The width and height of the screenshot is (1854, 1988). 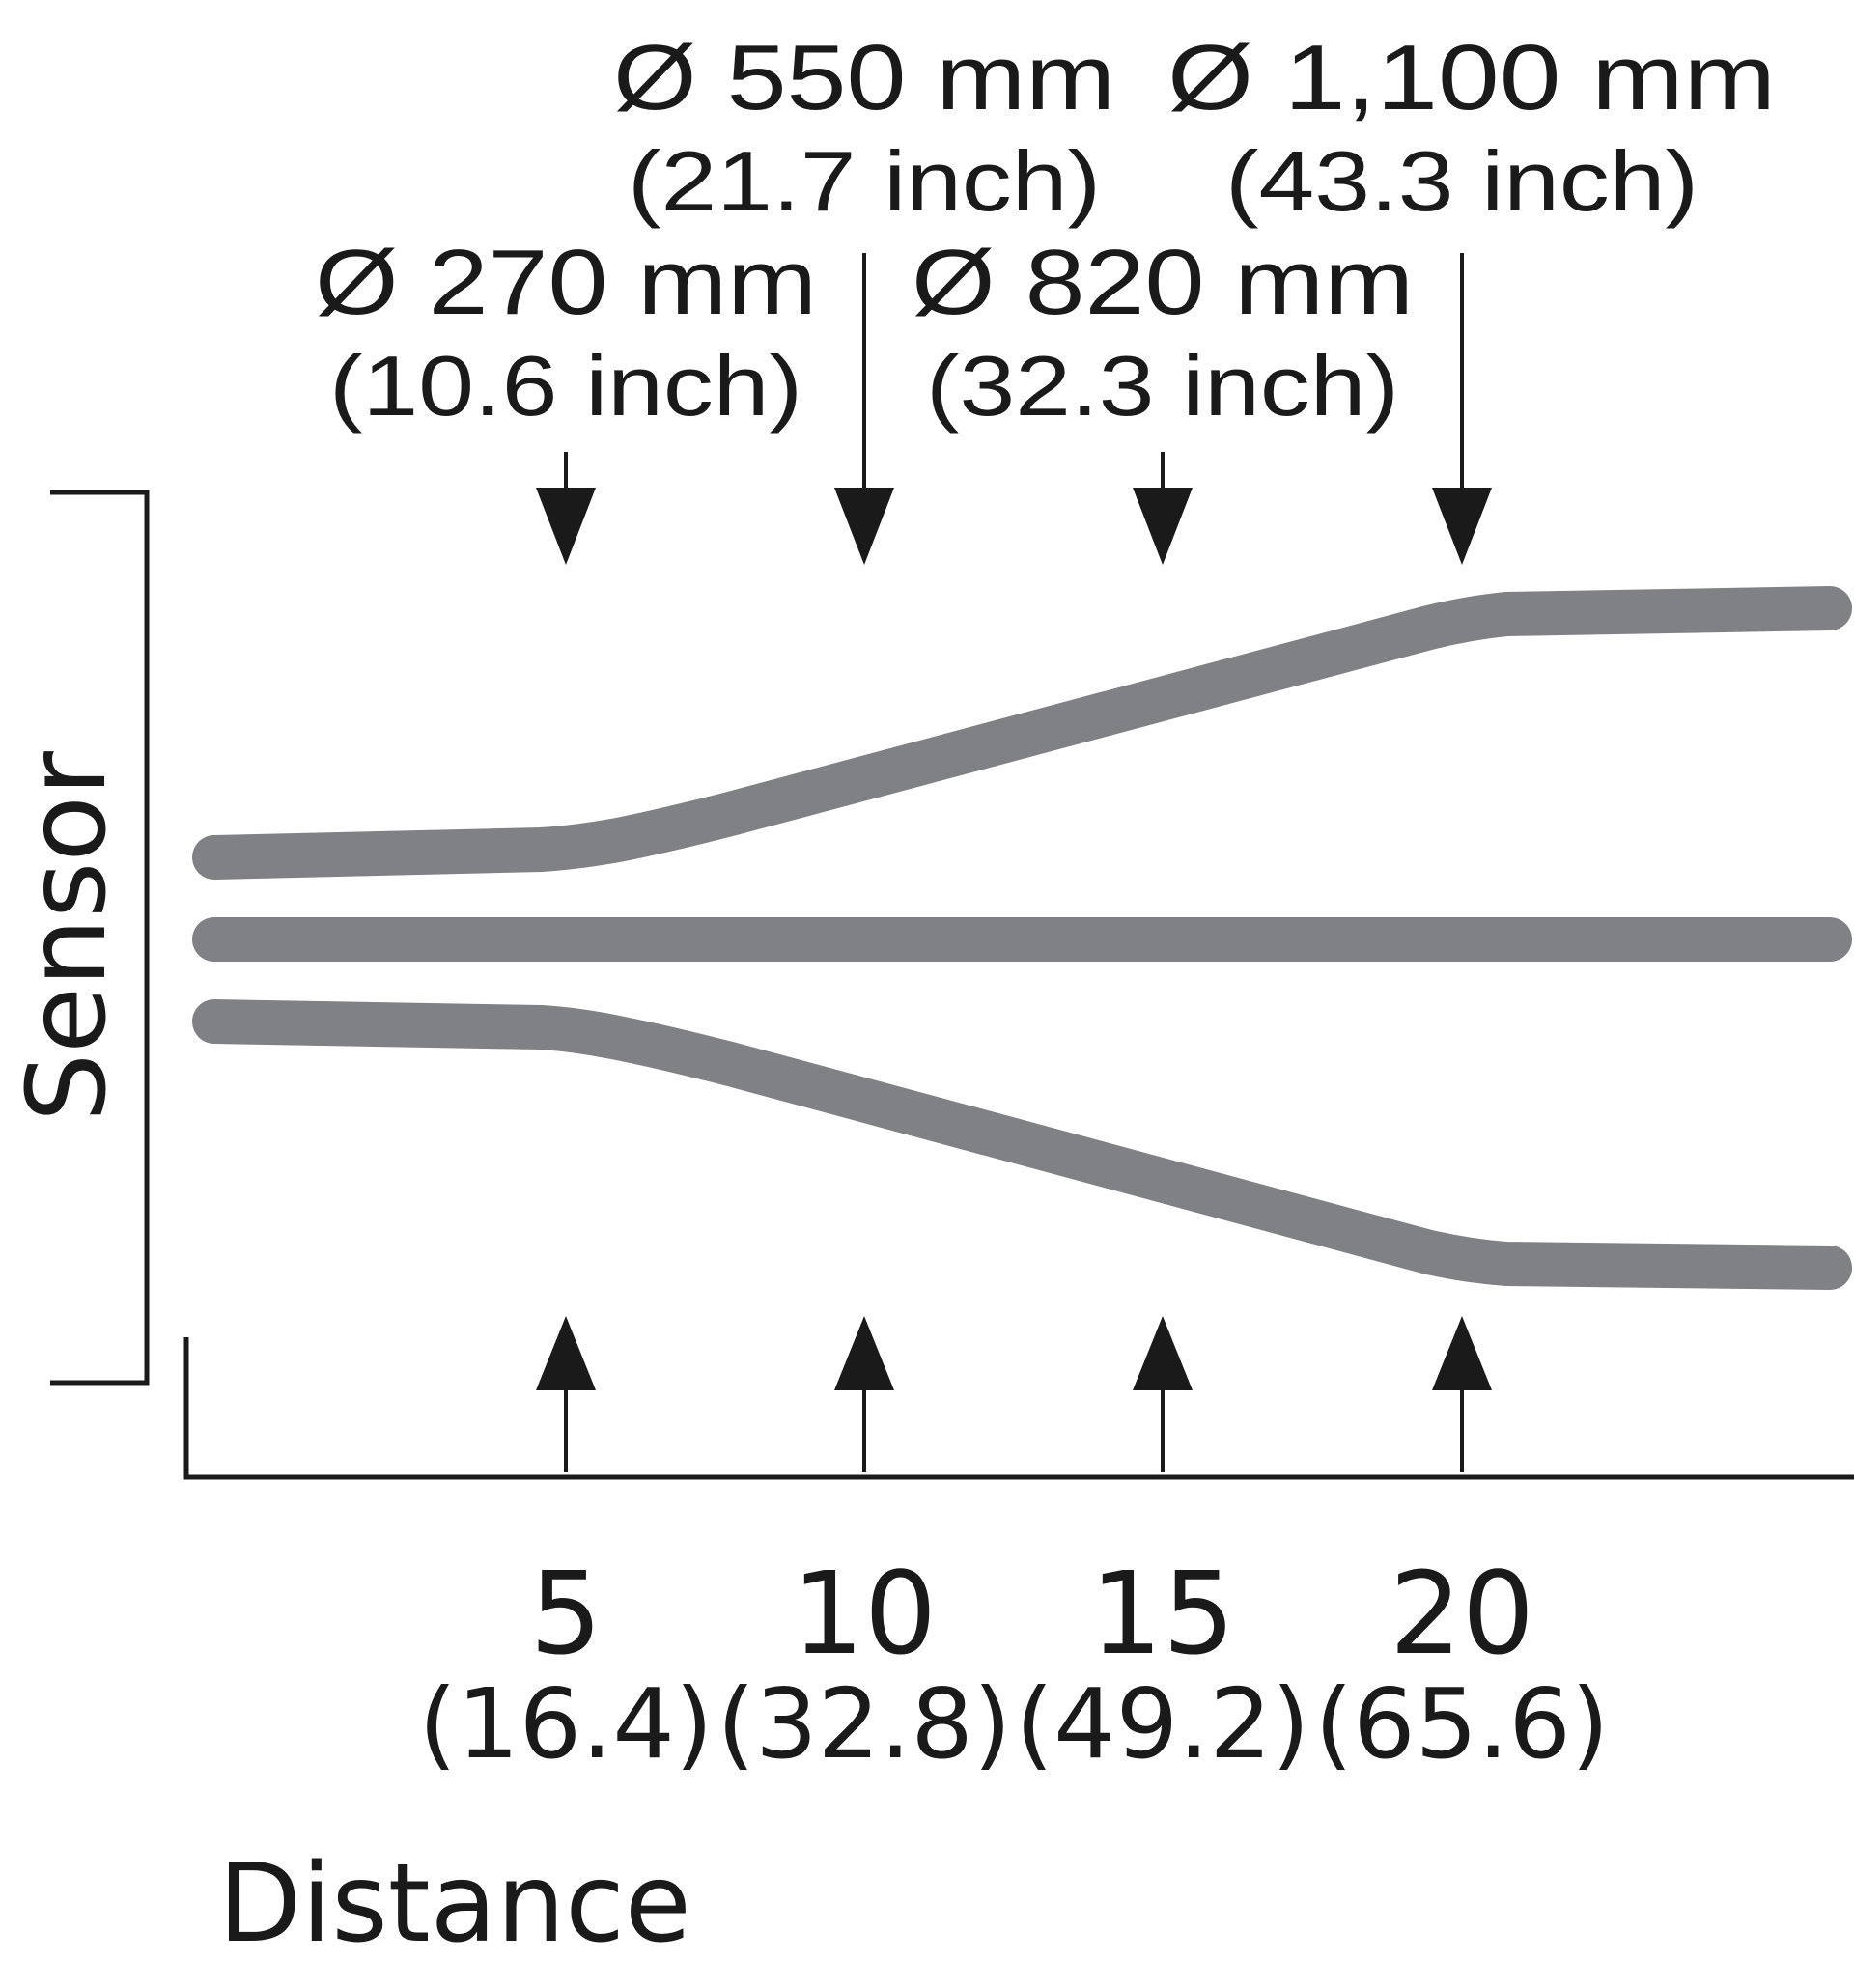 What do you see at coordinates (565, 1614) in the screenshot?
I see `distance-label-1: 5` at bounding box center [565, 1614].